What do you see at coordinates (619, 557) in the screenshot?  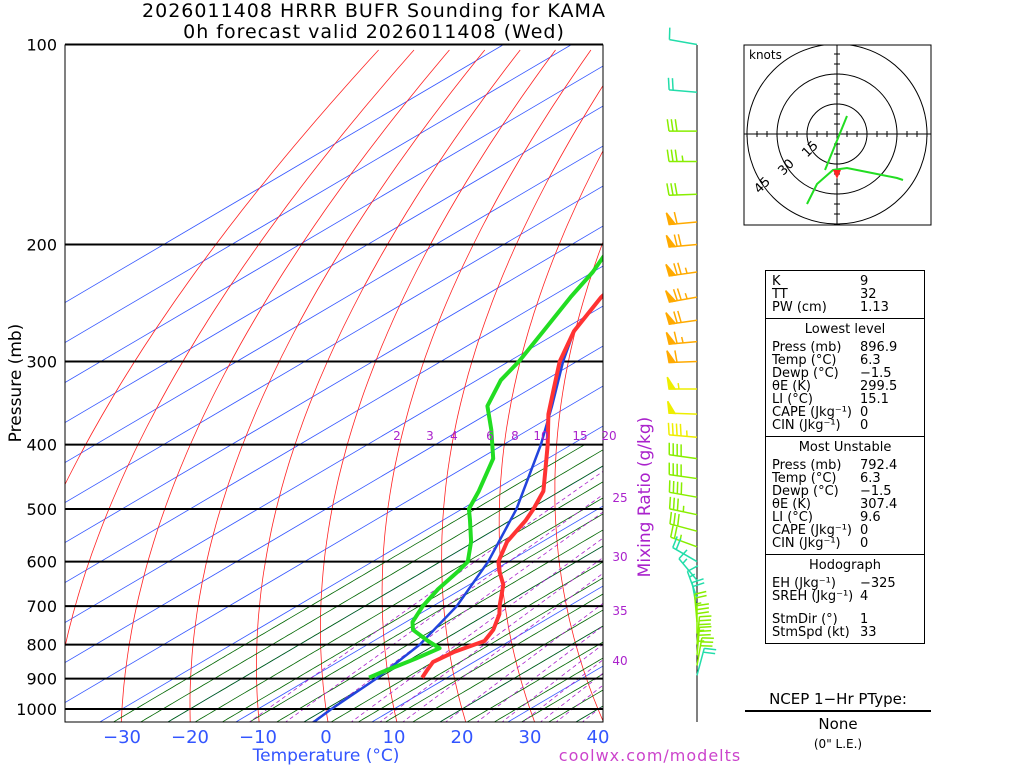 I see `mixing-ratio-label: 30` at bounding box center [619, 557].